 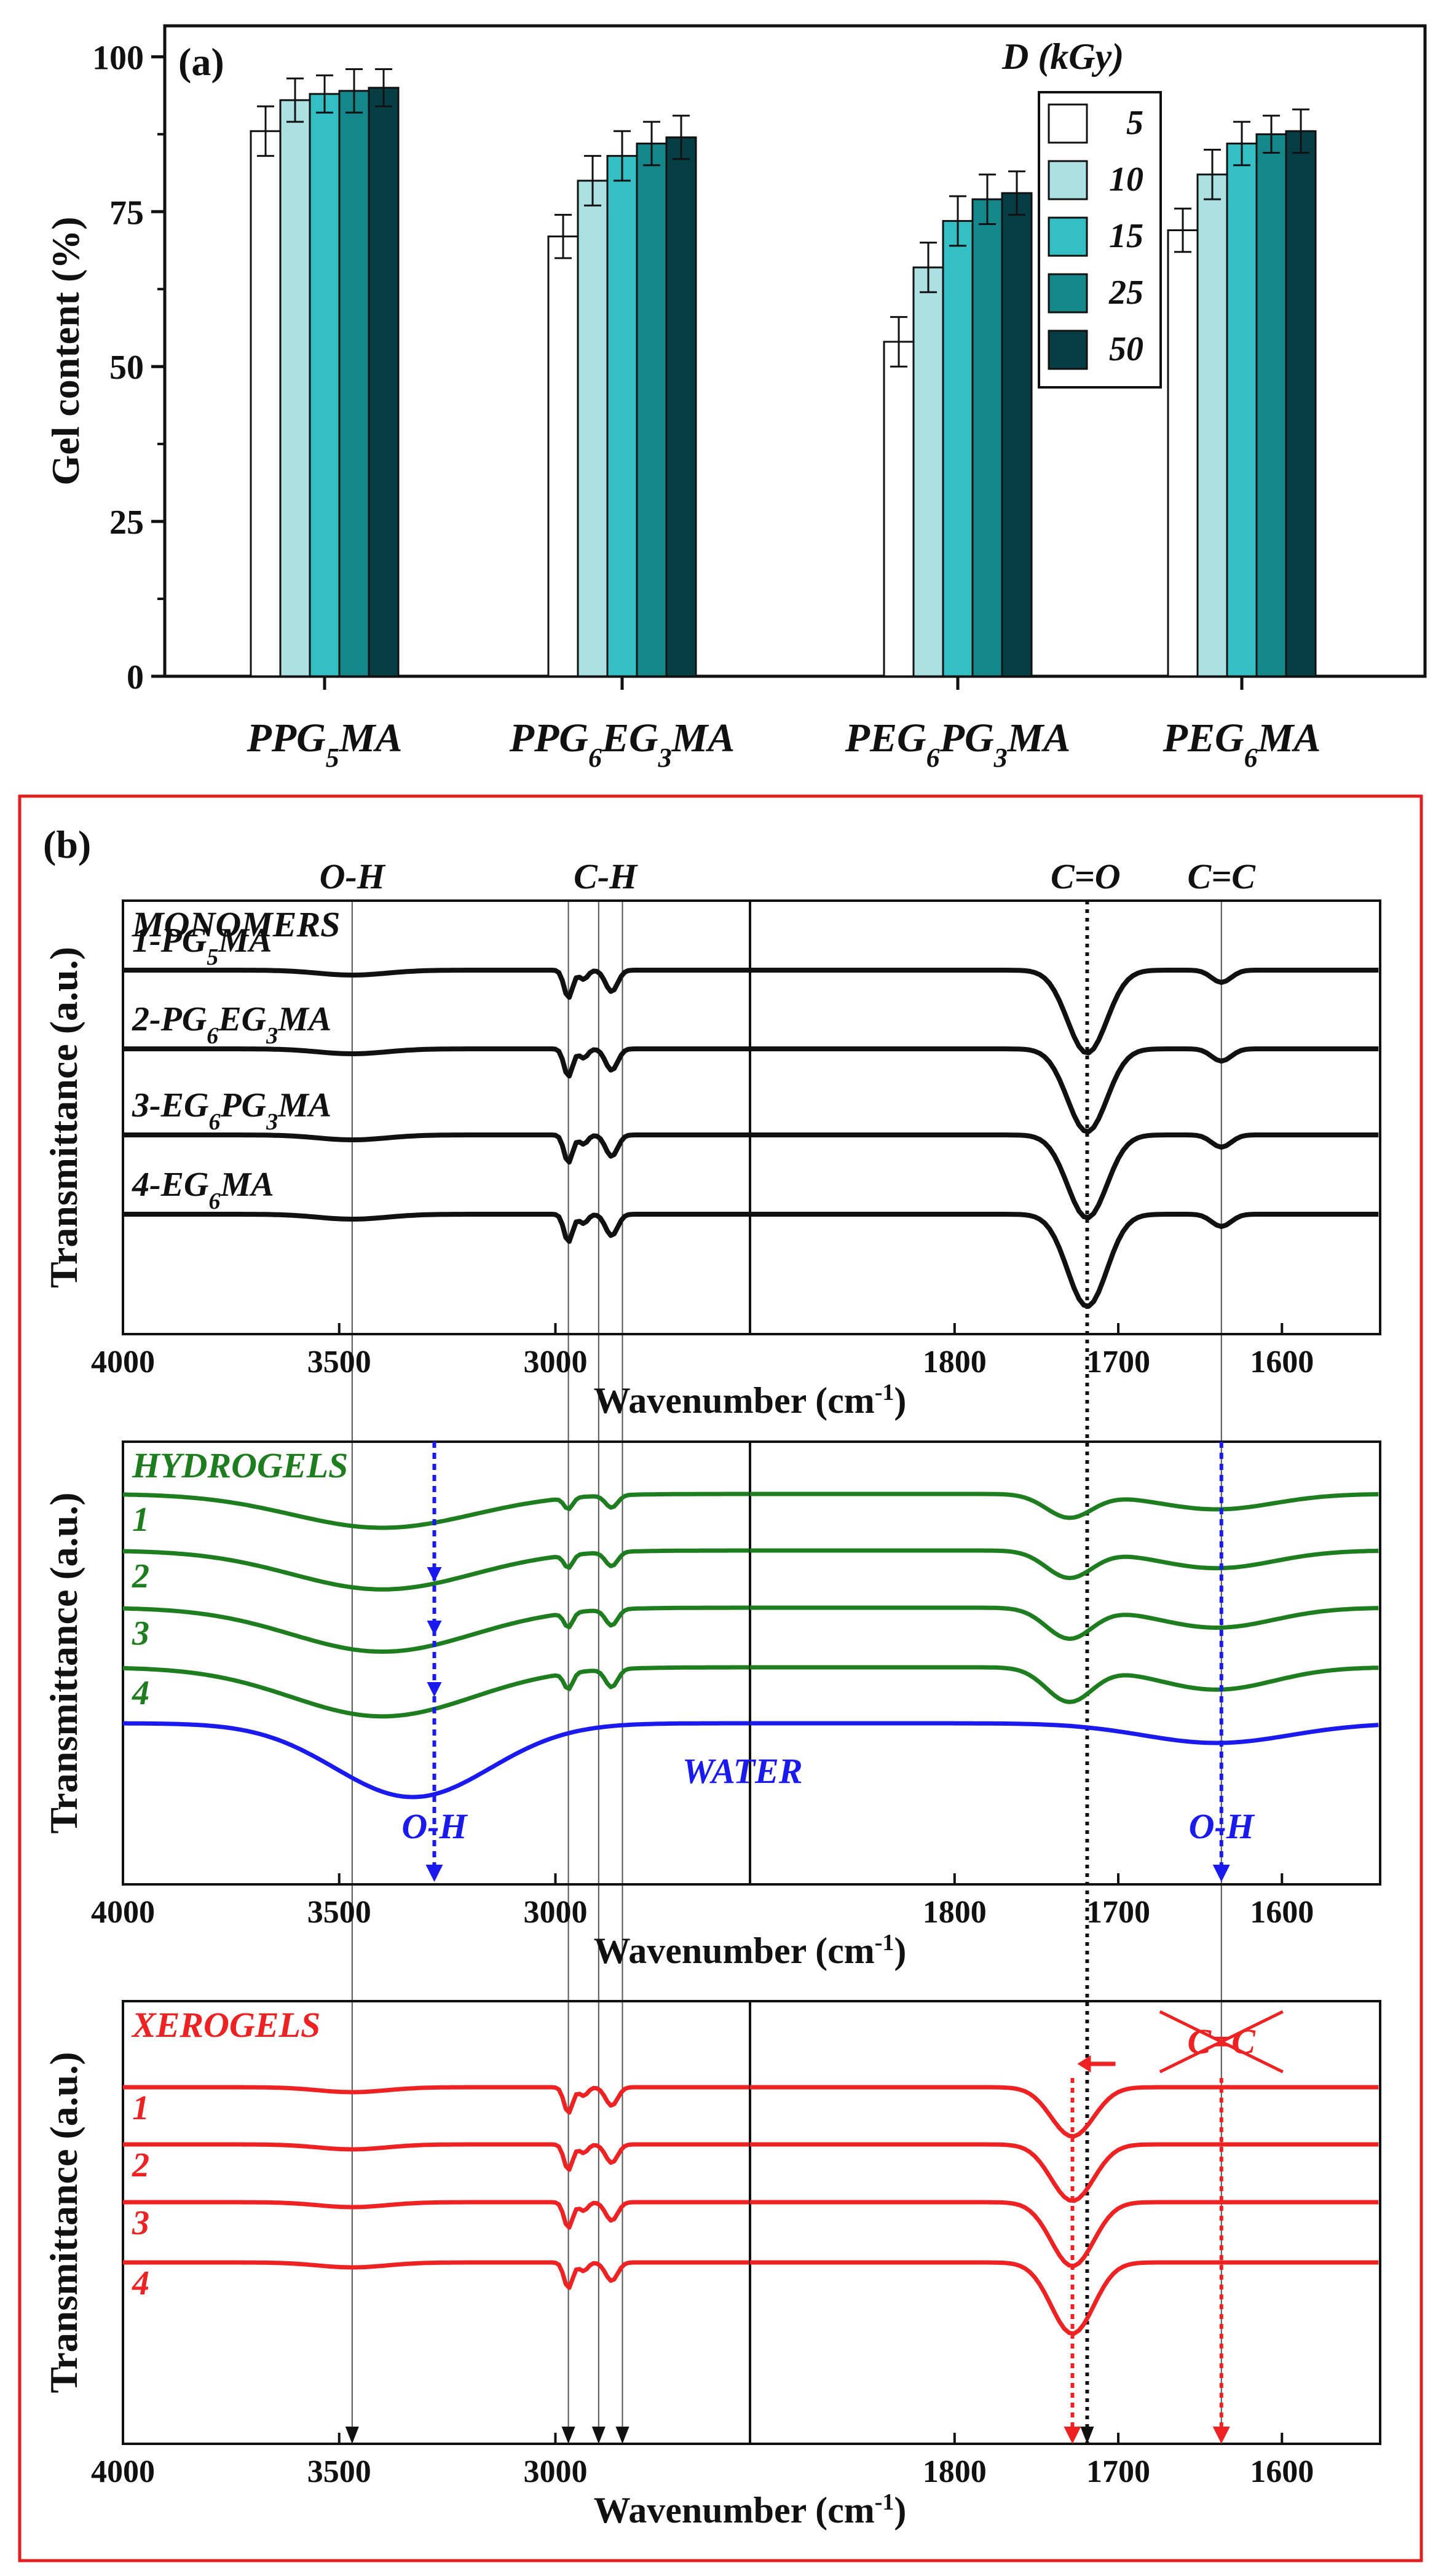 I want to click on x-category-label: PPG6EG3MA, so click(x=622, y=745).